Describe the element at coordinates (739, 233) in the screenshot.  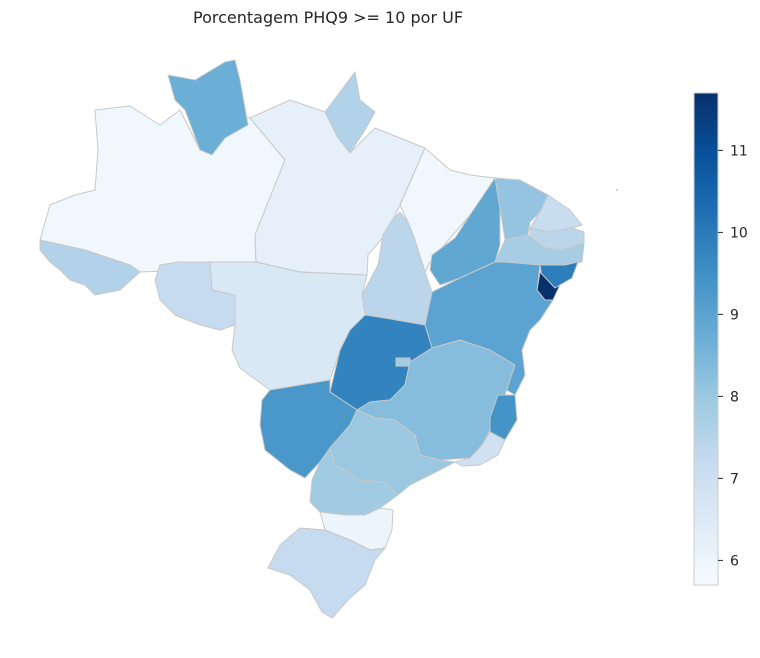
I see `colorbar-tick-label: 10` at that location.